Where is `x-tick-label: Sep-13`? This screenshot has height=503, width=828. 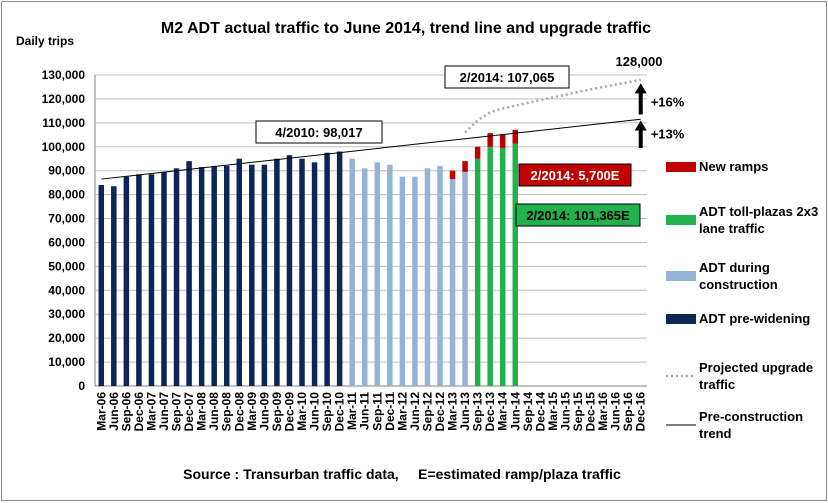 x-tick-label: Sep-13 is located at coordinates (478, 412).